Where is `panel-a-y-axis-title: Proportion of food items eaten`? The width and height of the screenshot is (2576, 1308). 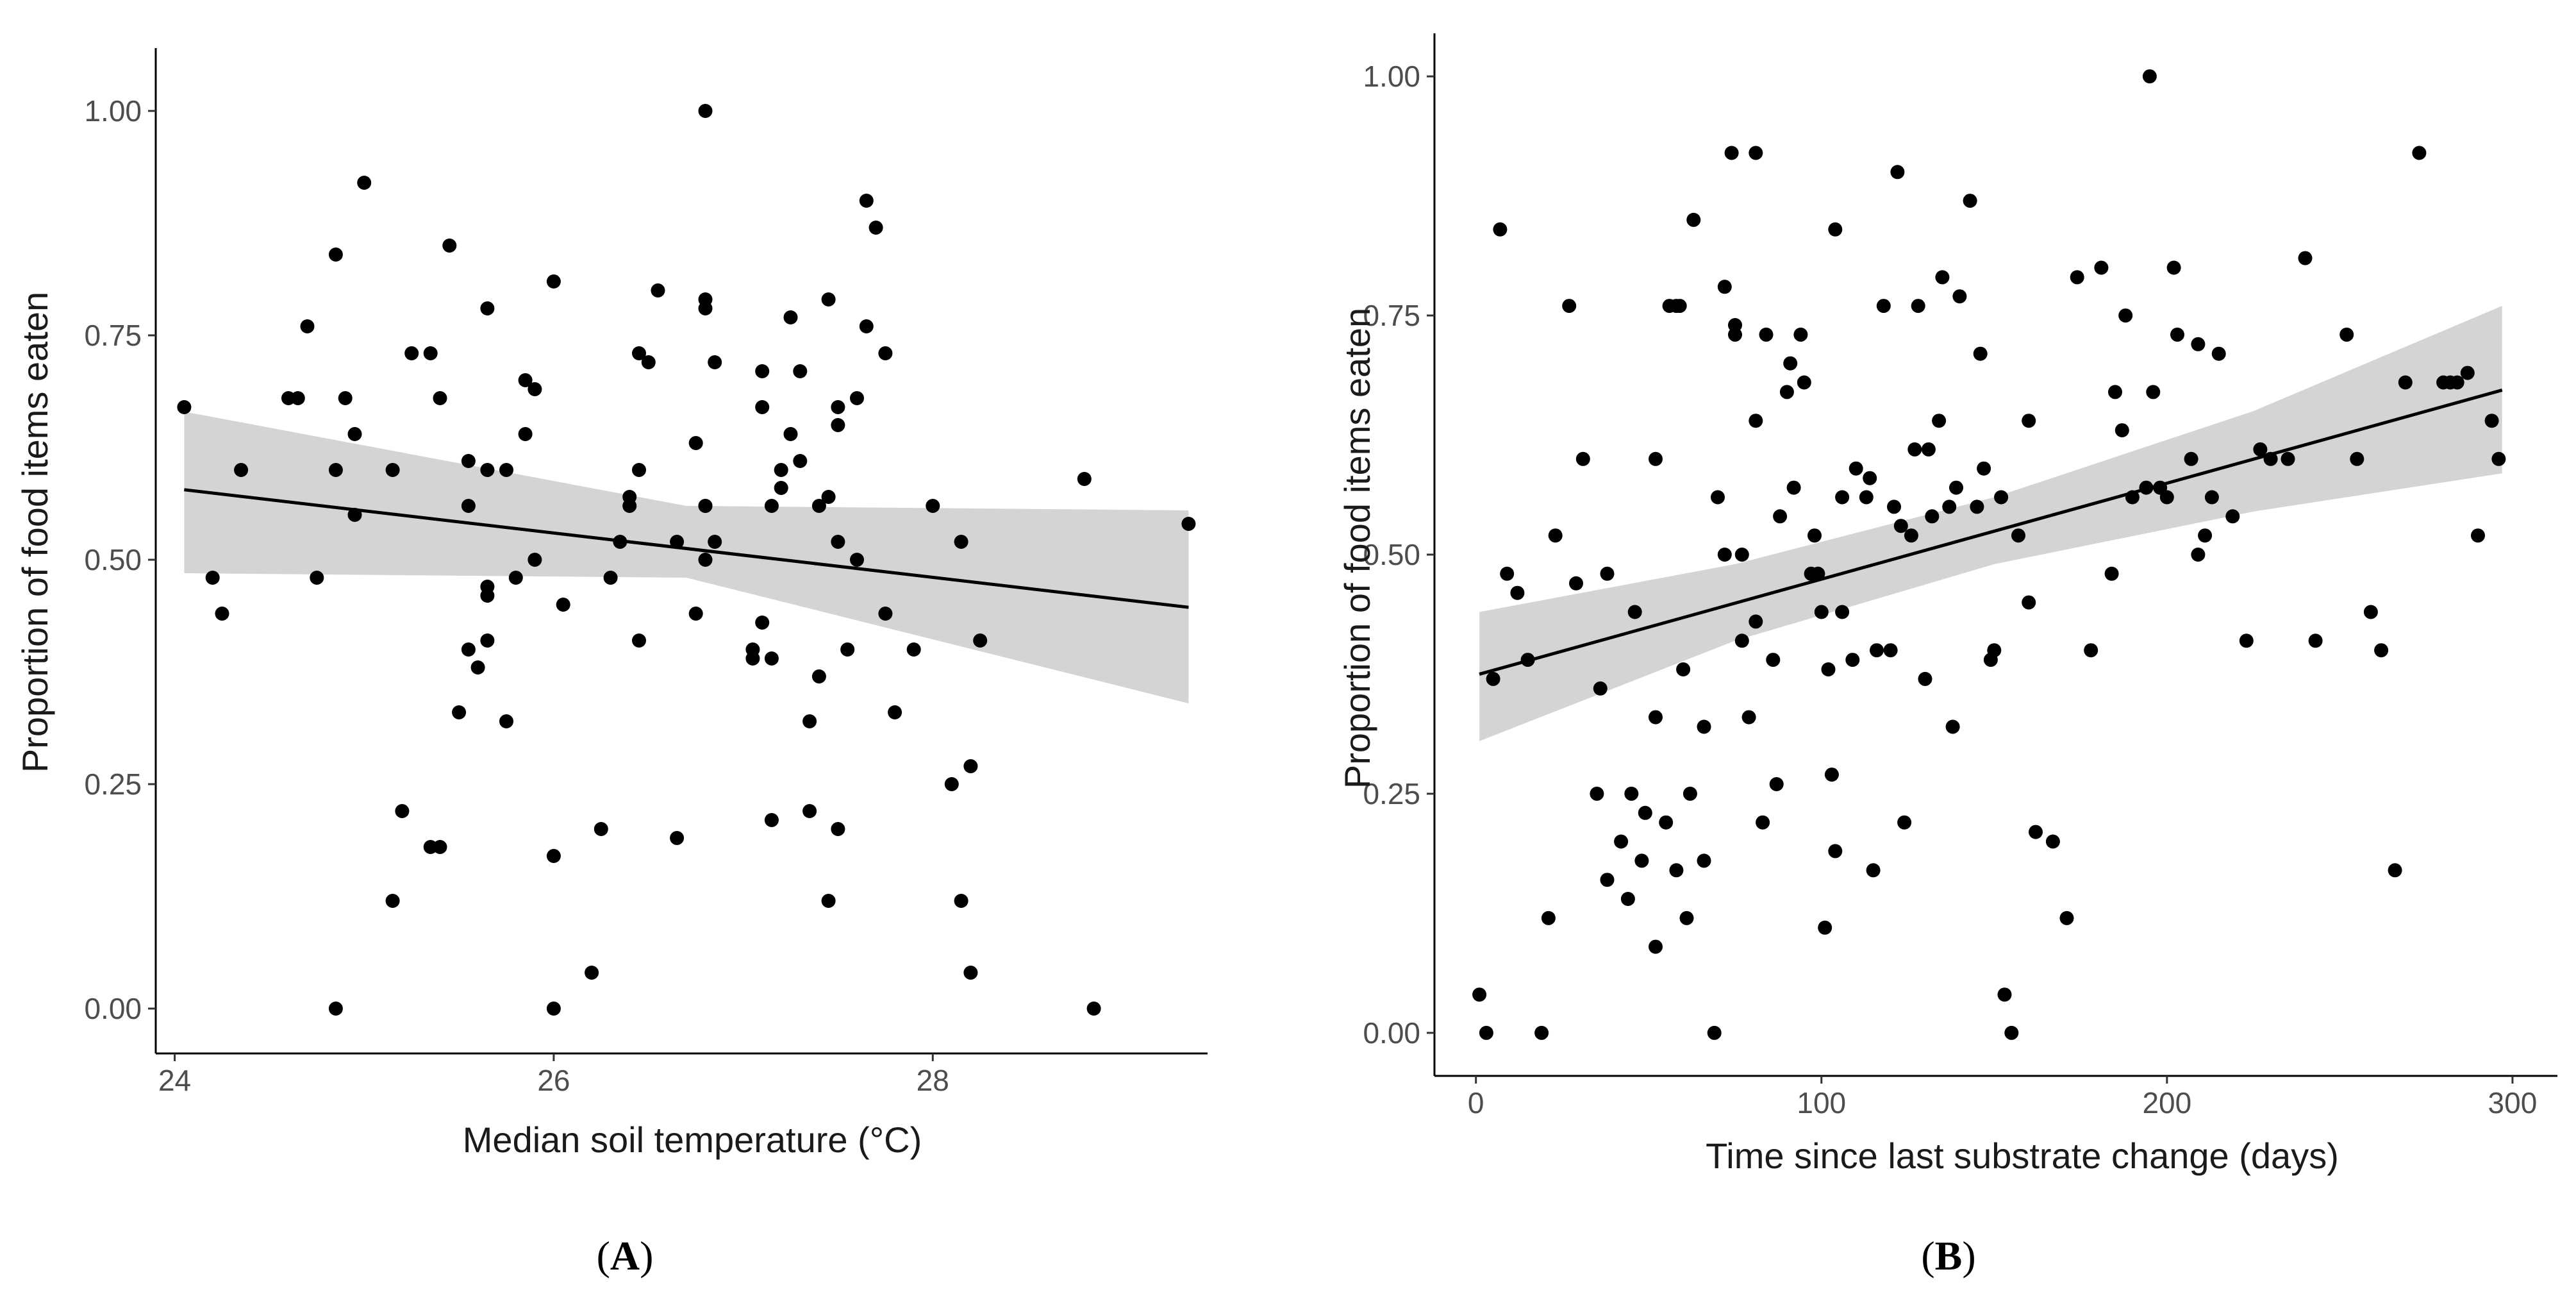 panel-a-y-axis-title: Proportion of food items eaten is located at coordinates (35, 532).